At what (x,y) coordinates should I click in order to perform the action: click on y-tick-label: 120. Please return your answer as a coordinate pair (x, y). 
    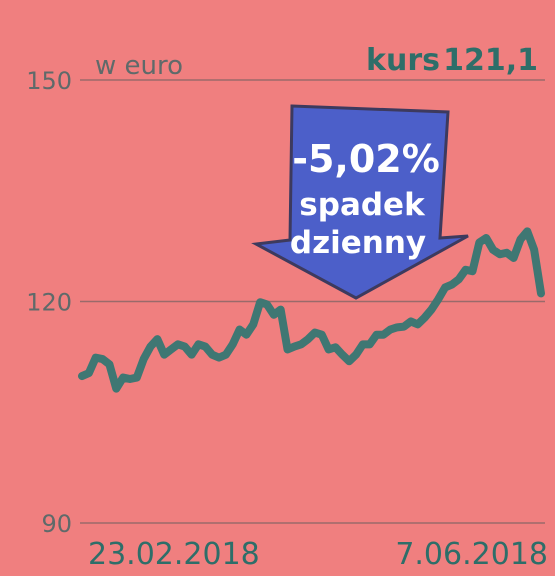
    Looking at the image, I should click on (49, 303).